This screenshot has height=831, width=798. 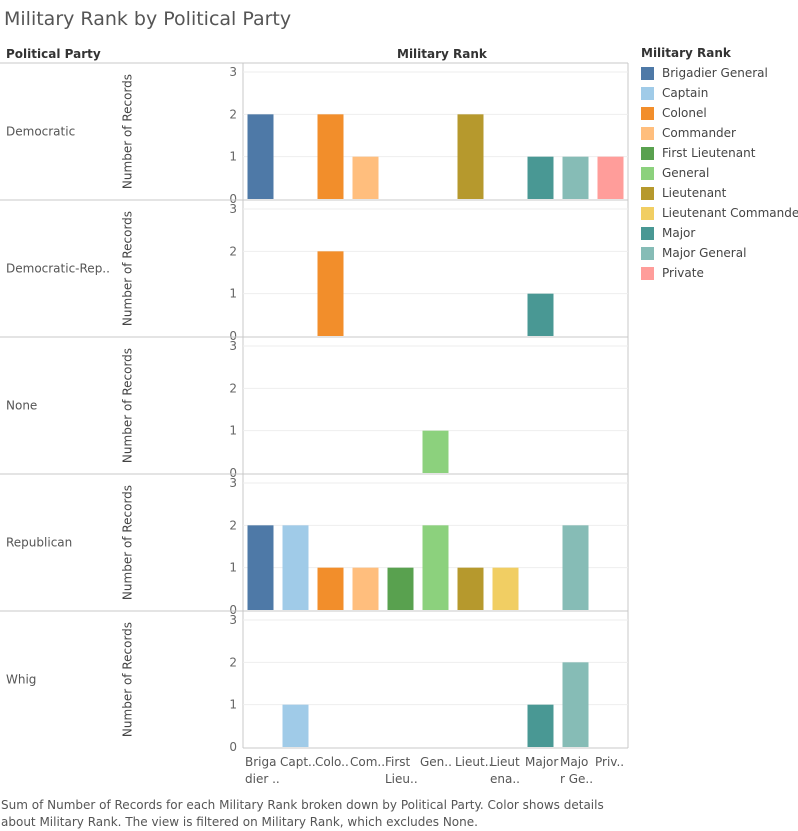 I want to click on legend-label: Brigadier General, so click(x=715, y=73).